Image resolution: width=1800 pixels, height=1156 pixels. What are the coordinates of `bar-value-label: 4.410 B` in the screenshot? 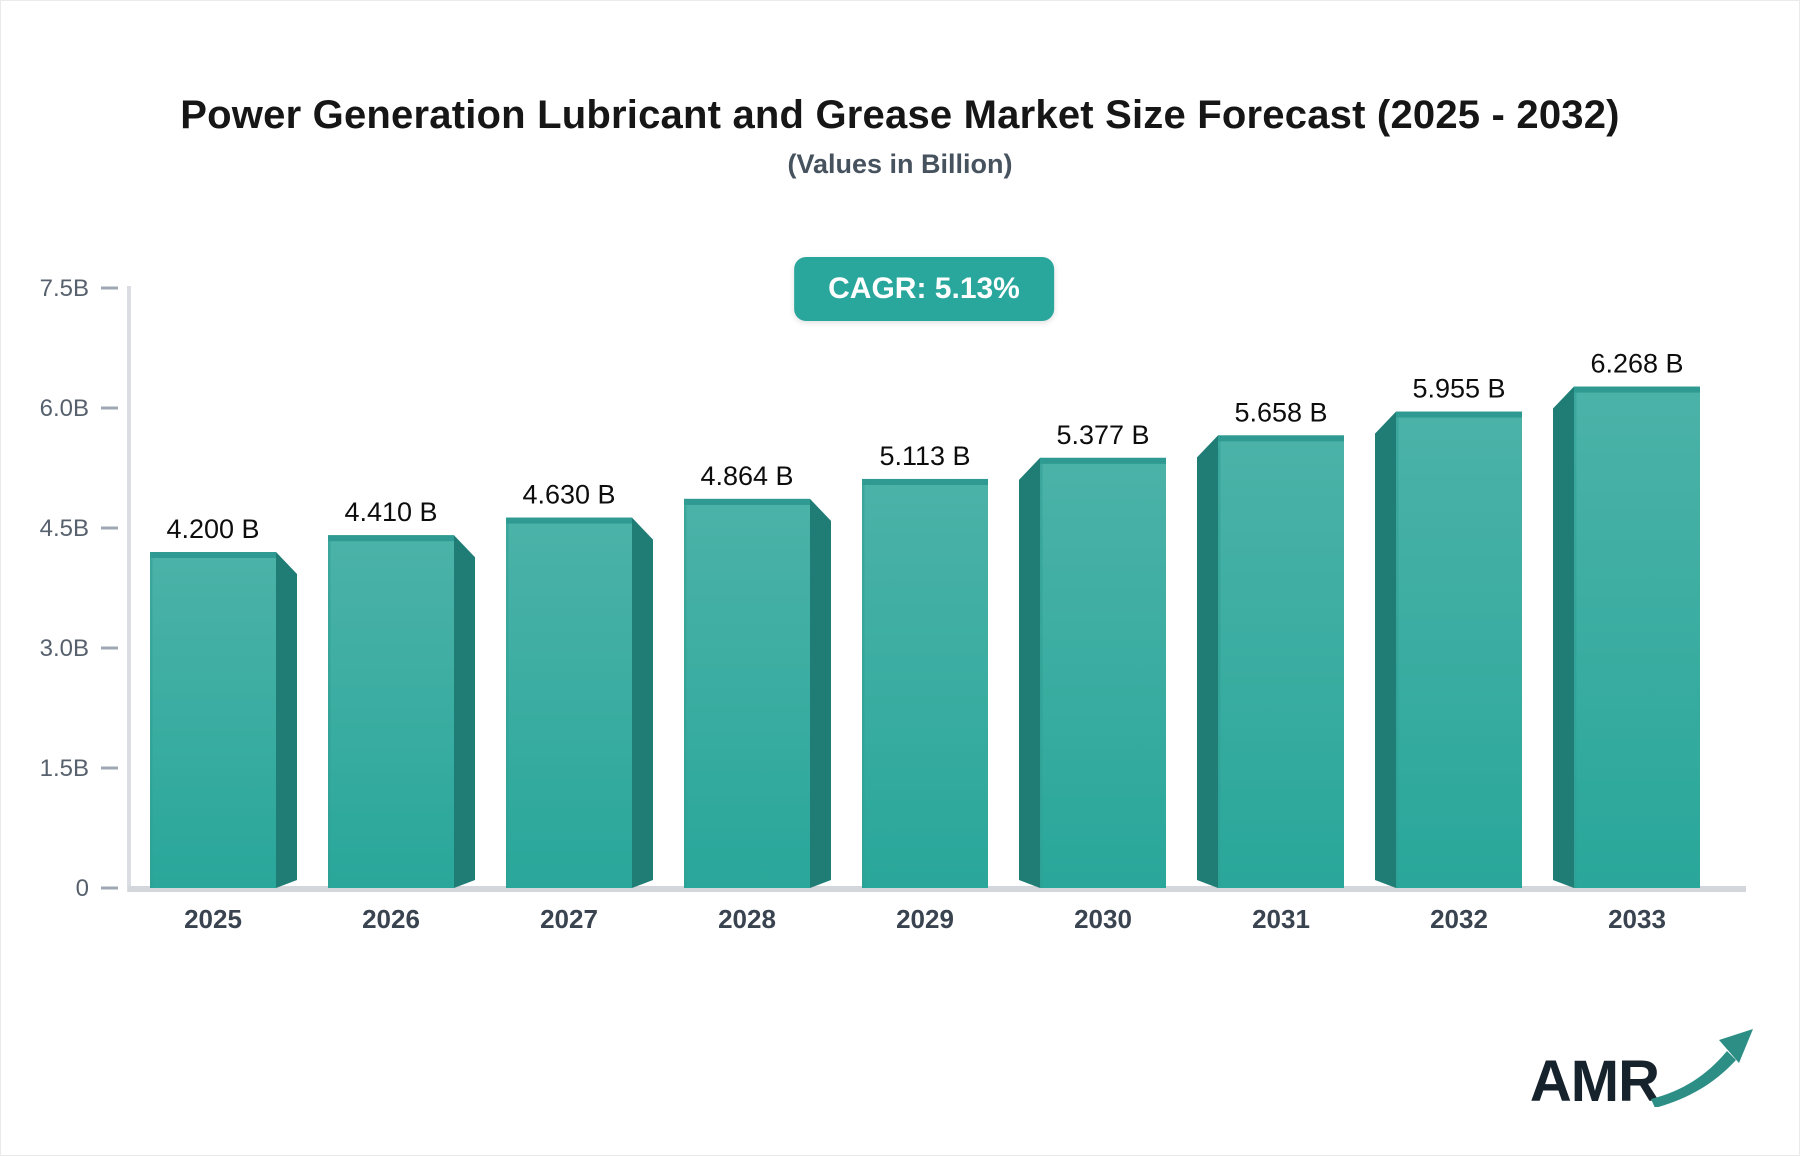 It's located at (390, 512).